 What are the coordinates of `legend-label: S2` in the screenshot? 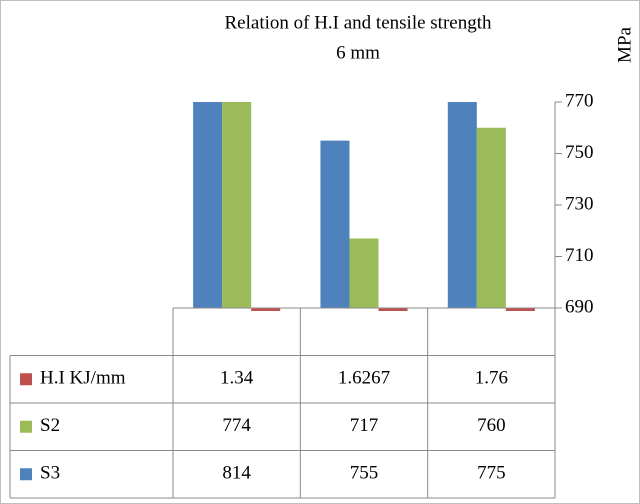 It's located at (50, 425).